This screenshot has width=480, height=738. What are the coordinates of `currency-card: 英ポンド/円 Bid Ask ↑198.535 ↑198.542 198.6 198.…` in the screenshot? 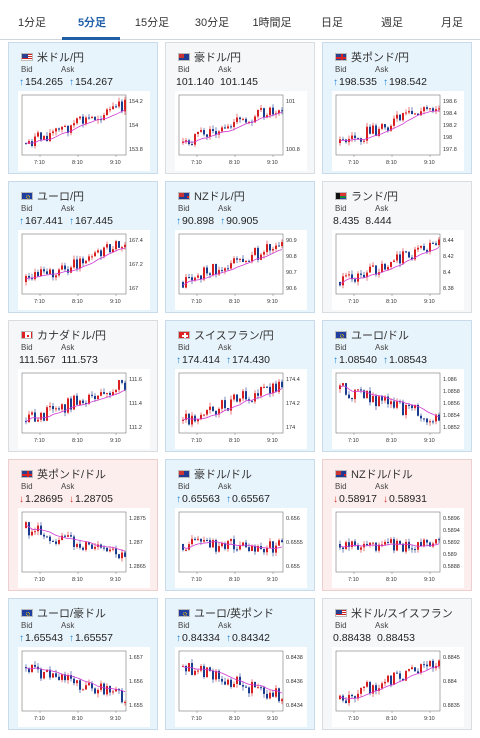 It's located at (397, 108).